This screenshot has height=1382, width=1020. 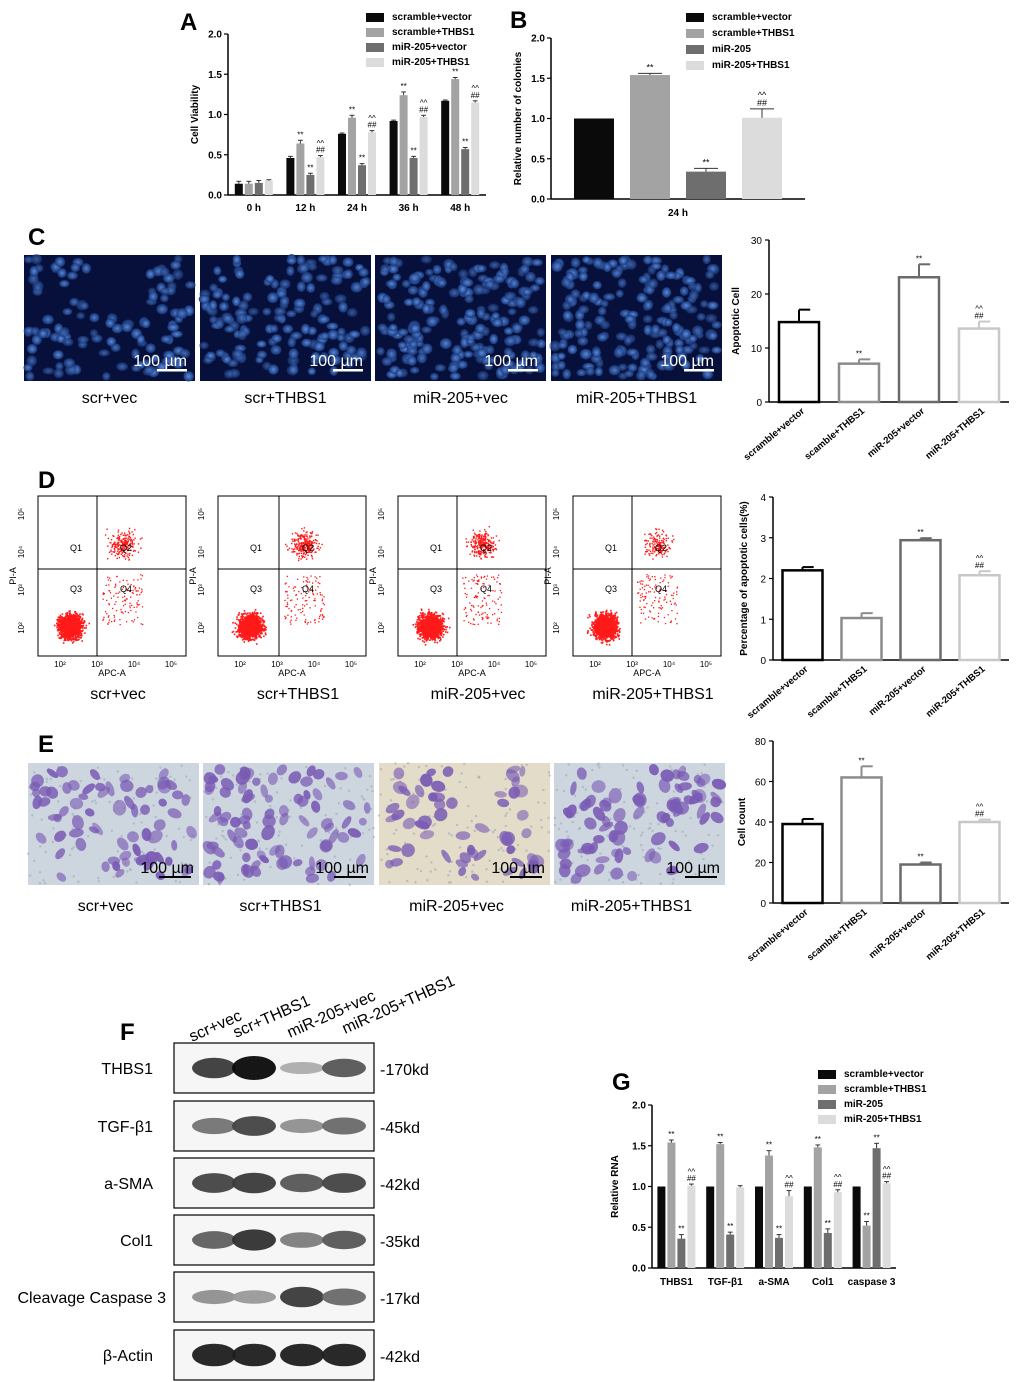 I want to click on image-caption: scr+THBS1, so click(x=298, y=694).